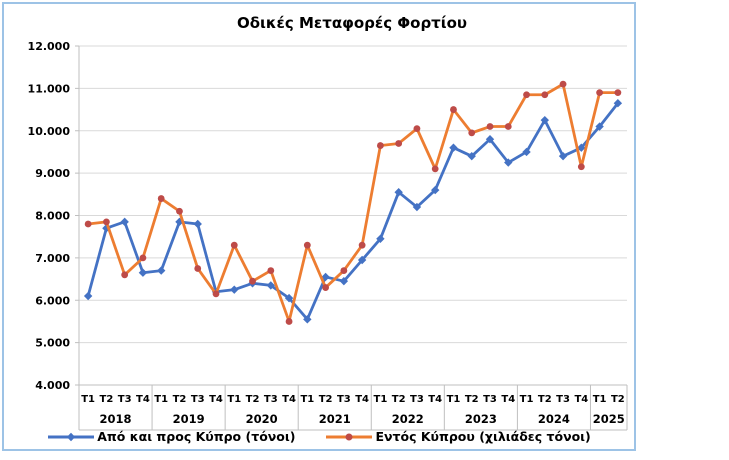 This screenshot has width=729, height=460. I want to click on x-year-label: 2019, so click(189, 419).